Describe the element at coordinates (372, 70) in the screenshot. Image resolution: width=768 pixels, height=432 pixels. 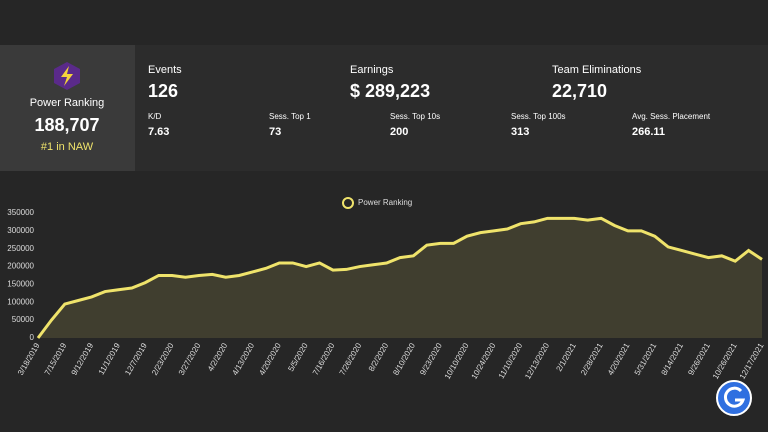
I see `stat-label: Earnings` at that location.